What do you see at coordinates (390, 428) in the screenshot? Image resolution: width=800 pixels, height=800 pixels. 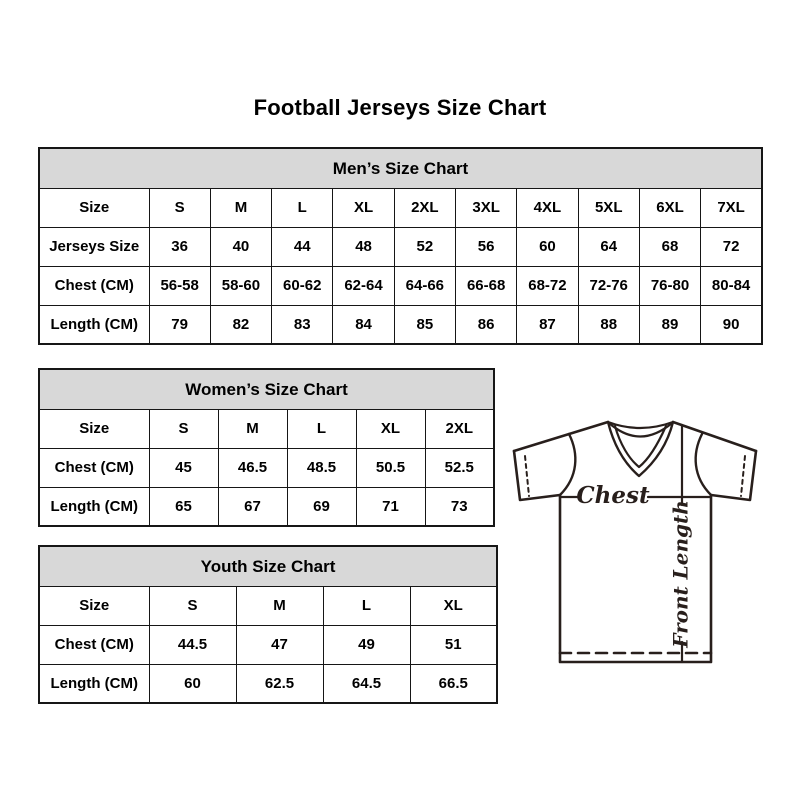 I see `women-value-cell: XL` at bounding box center [390, 428].